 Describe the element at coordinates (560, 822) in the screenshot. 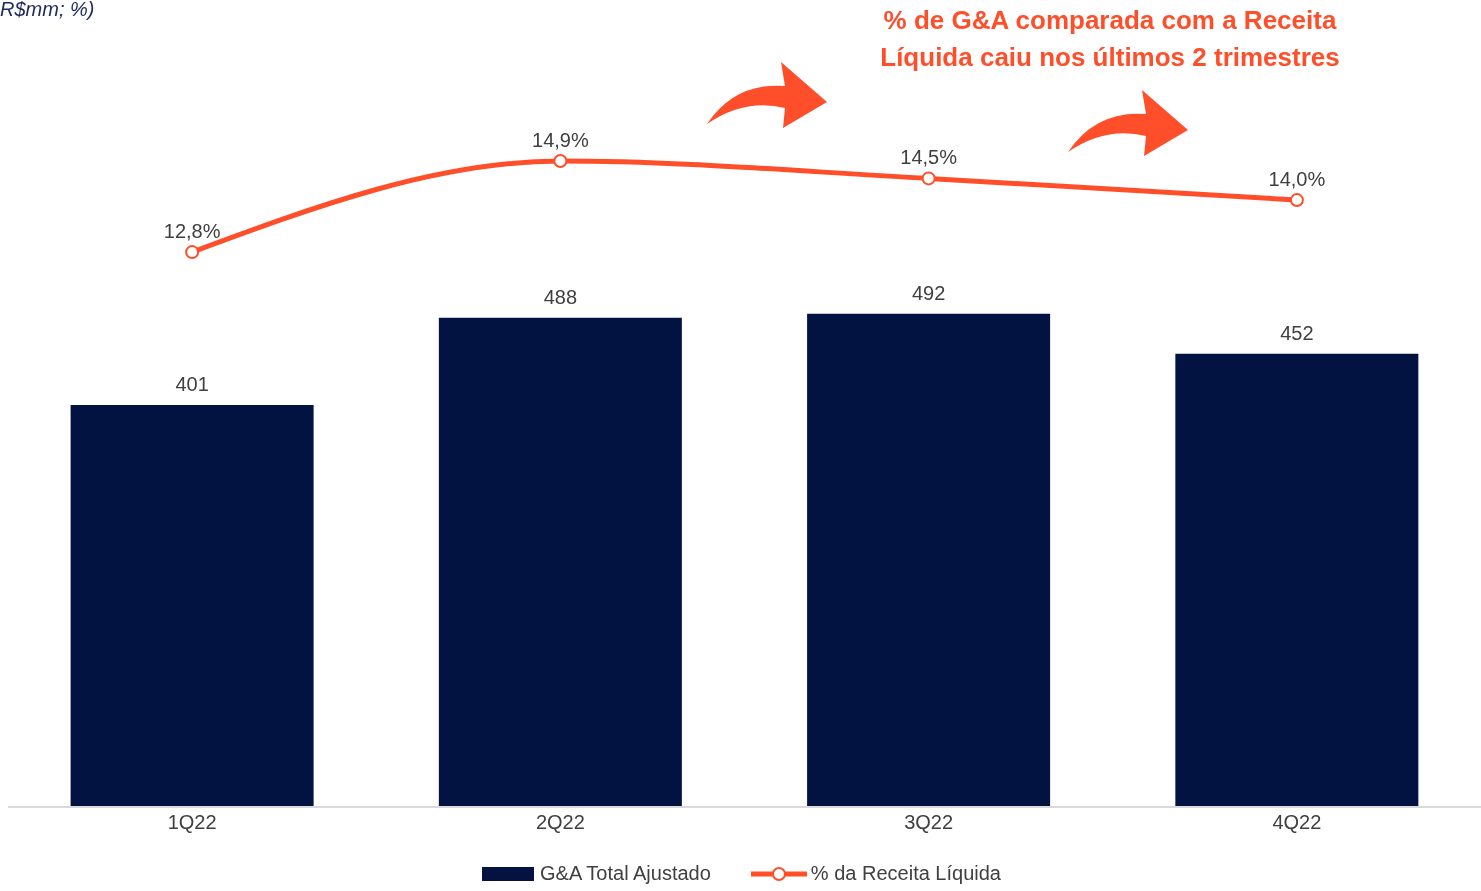

I see `x-tick-label: 2Q22` at that location.